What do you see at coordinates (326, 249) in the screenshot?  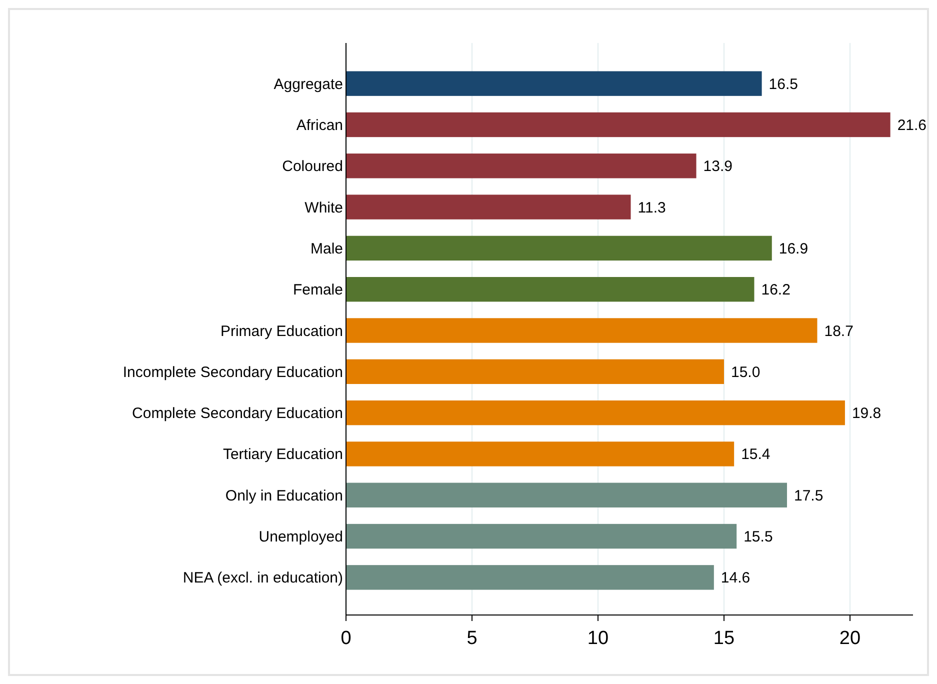 I see `y-tick-label: Male` at bounding box center [326, 249].